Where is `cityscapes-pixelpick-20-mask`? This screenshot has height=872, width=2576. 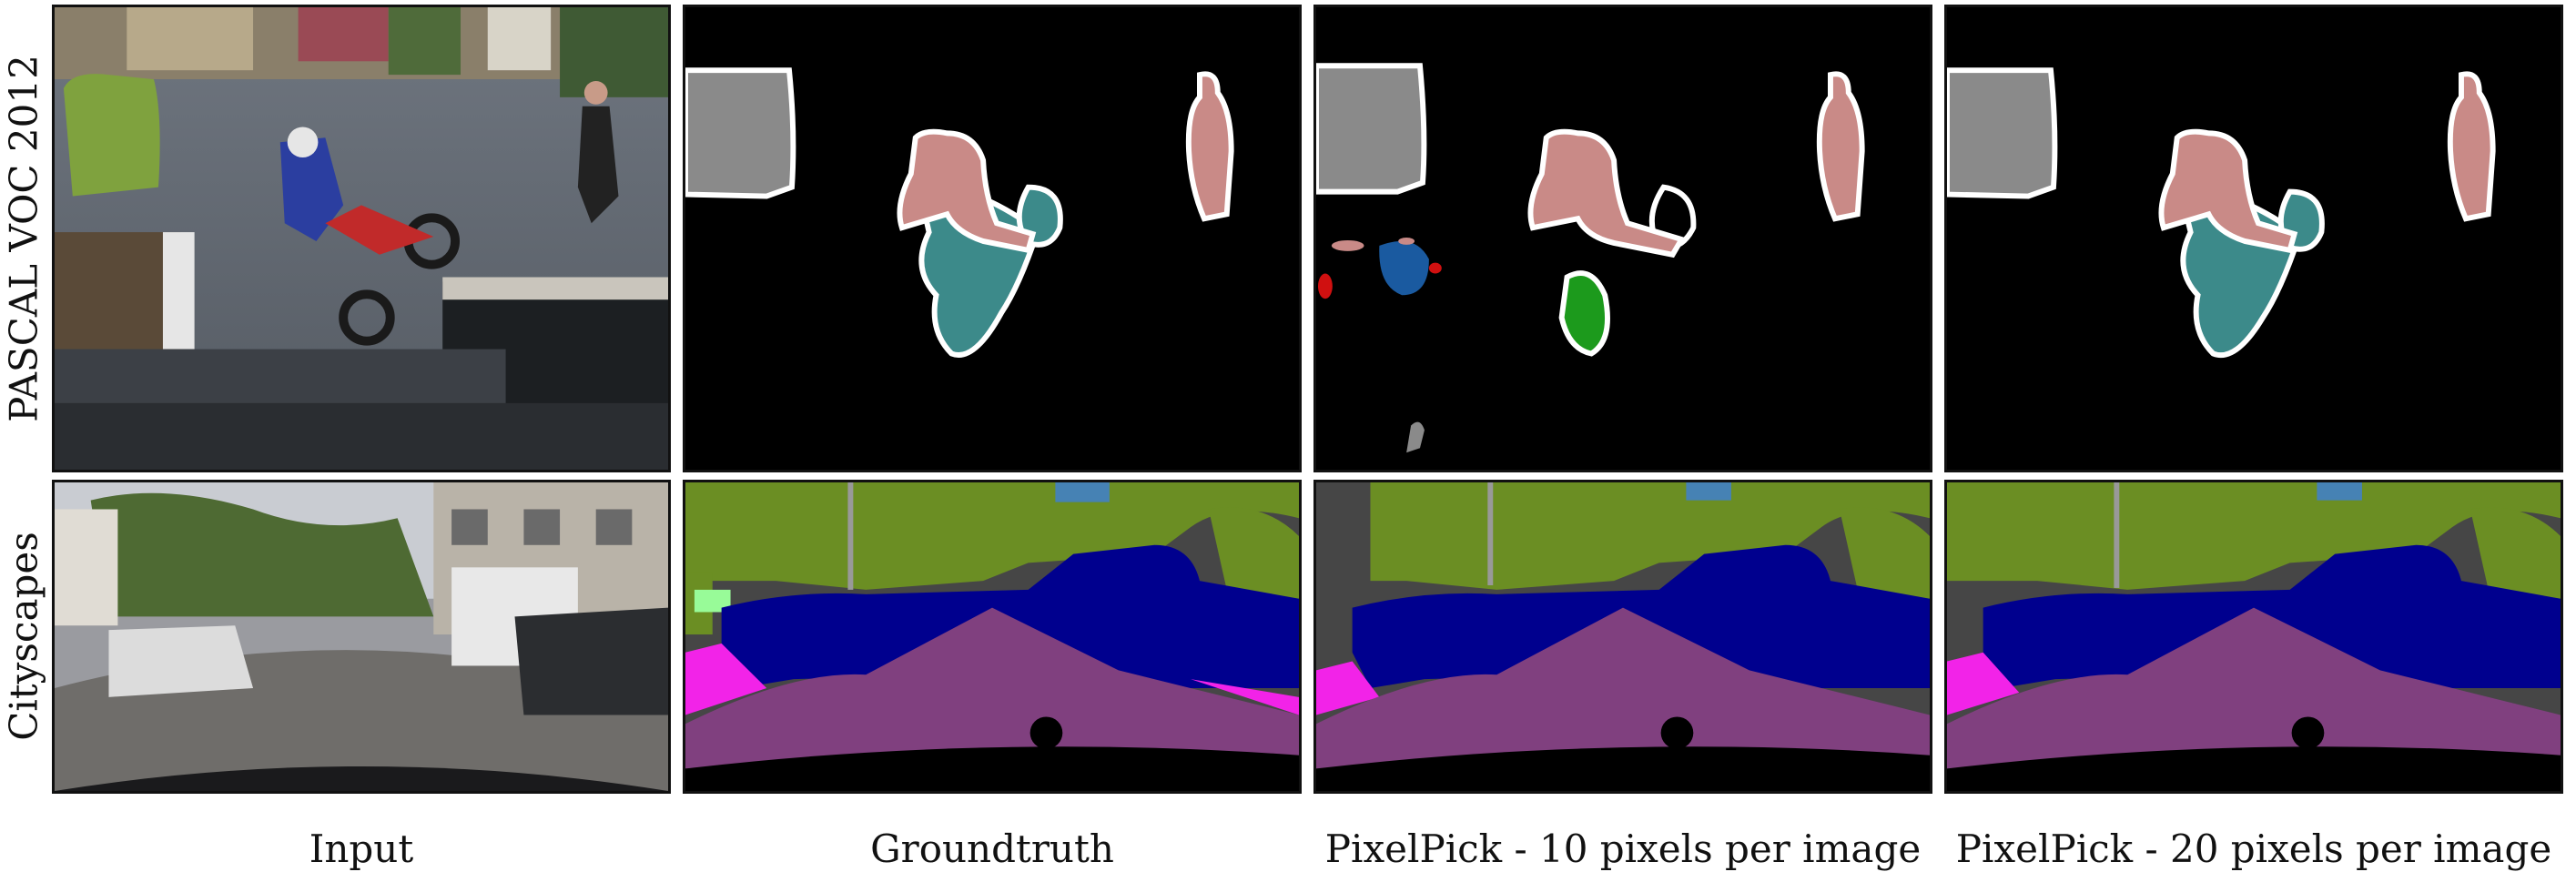
cityscapes-pixelpick-20-mask is located at coordinates (2253, 637).